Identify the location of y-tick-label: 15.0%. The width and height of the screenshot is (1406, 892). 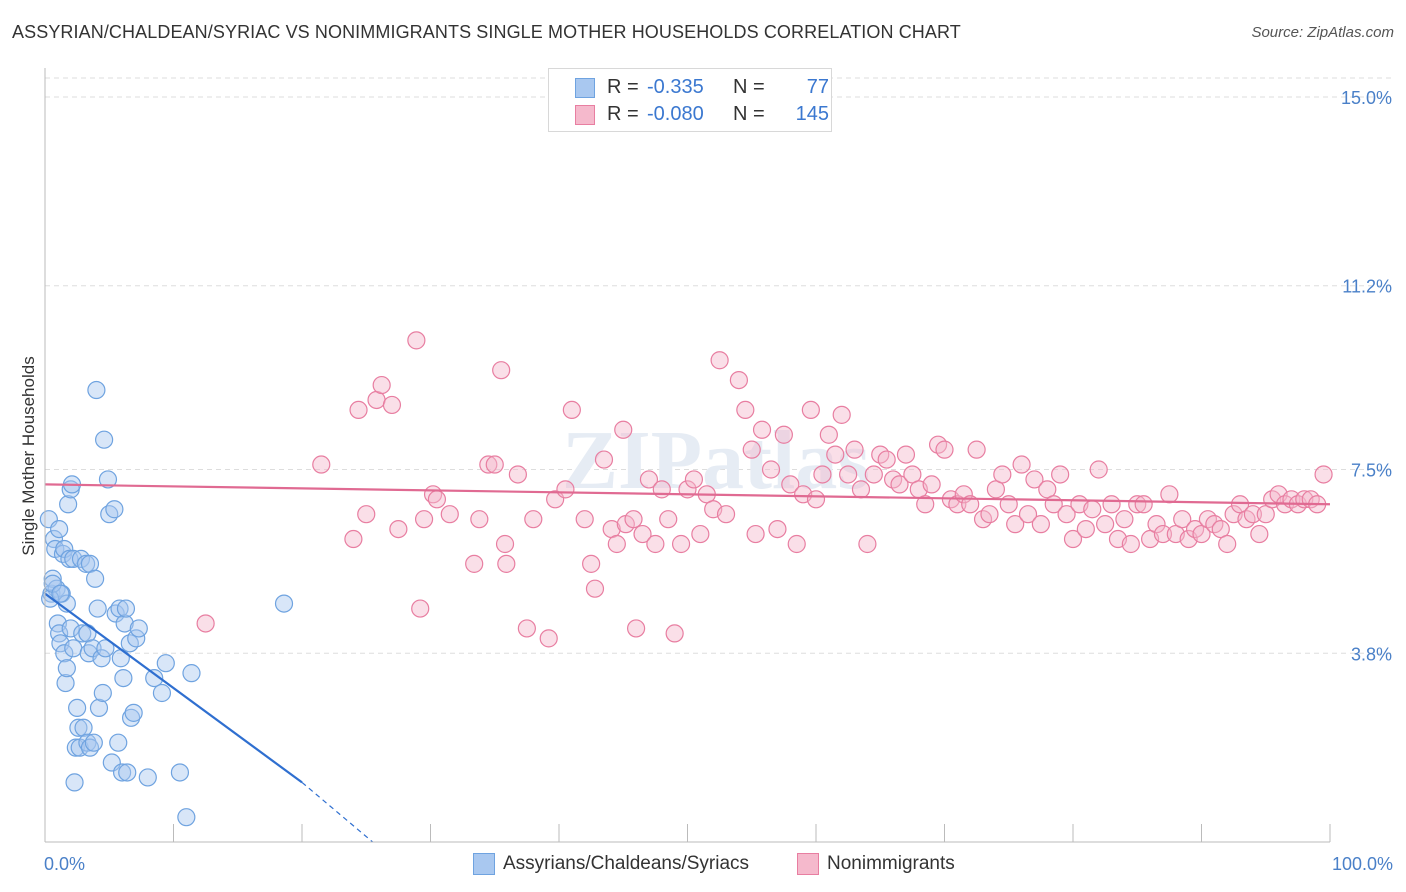
(1366, 98).